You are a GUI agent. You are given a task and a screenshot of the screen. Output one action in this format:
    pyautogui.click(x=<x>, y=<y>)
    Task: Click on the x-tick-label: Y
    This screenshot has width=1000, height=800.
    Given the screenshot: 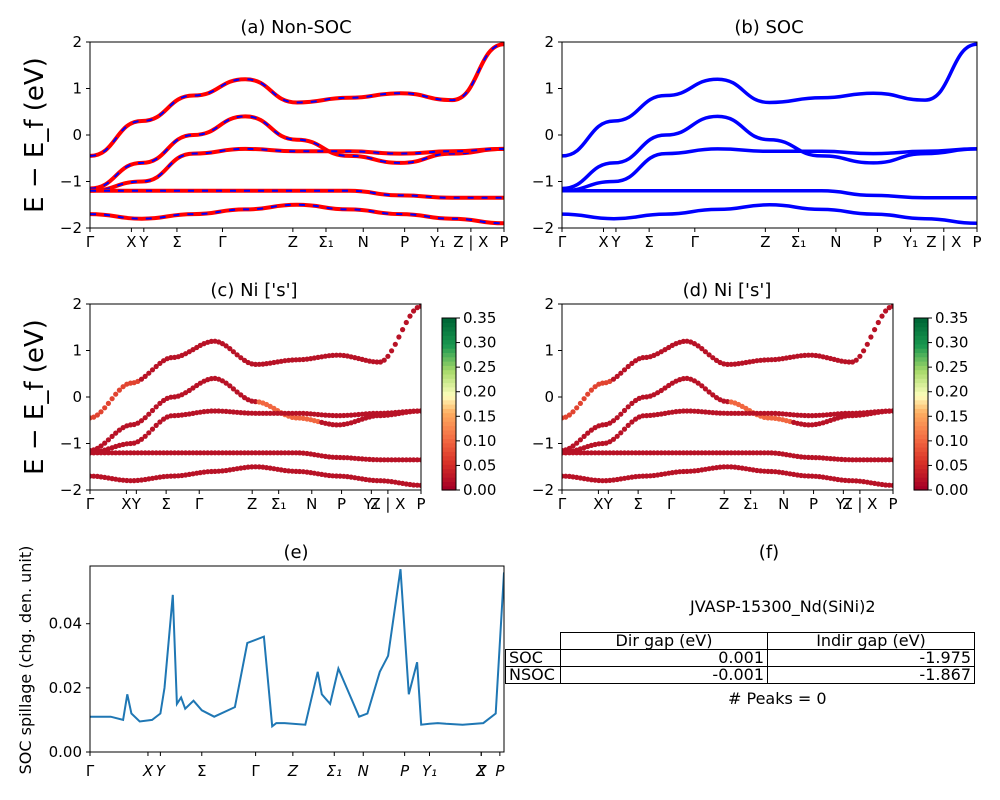 What is the action you would take?
    pyautogui.click(x=136, y=504)
    